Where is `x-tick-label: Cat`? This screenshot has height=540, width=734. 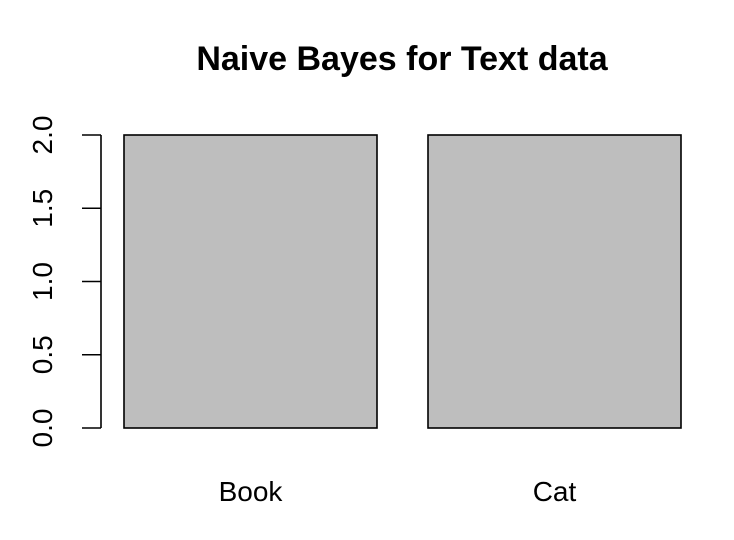
x-tick-label: Cat is located at coordinates (555, 491).